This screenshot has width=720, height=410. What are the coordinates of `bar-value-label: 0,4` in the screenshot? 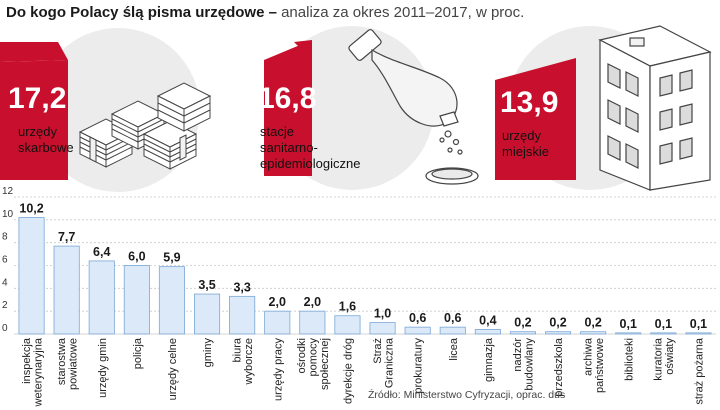 It's located at (487, 320).